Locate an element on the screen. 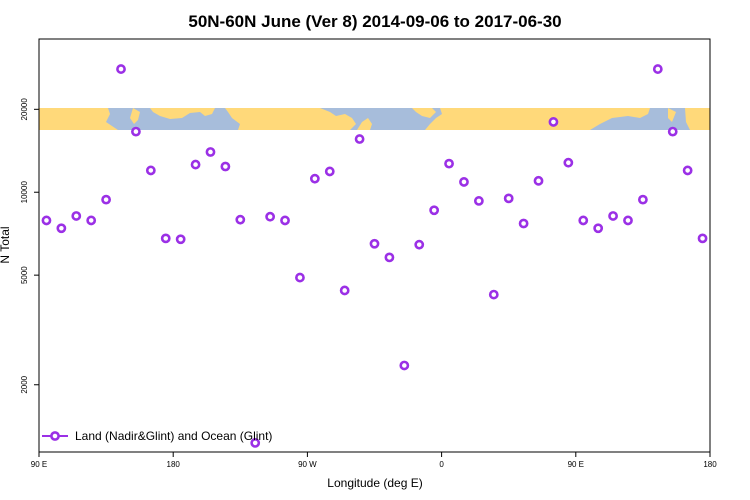 Image resolution: width=750 pixels, height=500 pixels. legend: Land (Nadir&Glint) and Ocean (Glint) is located at coordinates (157, 436).